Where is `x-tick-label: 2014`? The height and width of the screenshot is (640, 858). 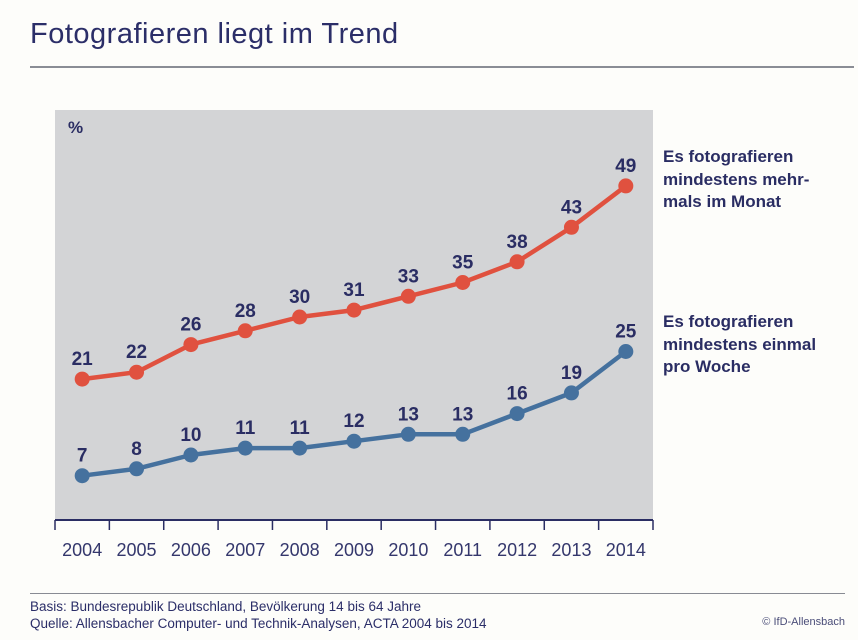 x-tick-label: 2014 is located at coordinates (626, 550).